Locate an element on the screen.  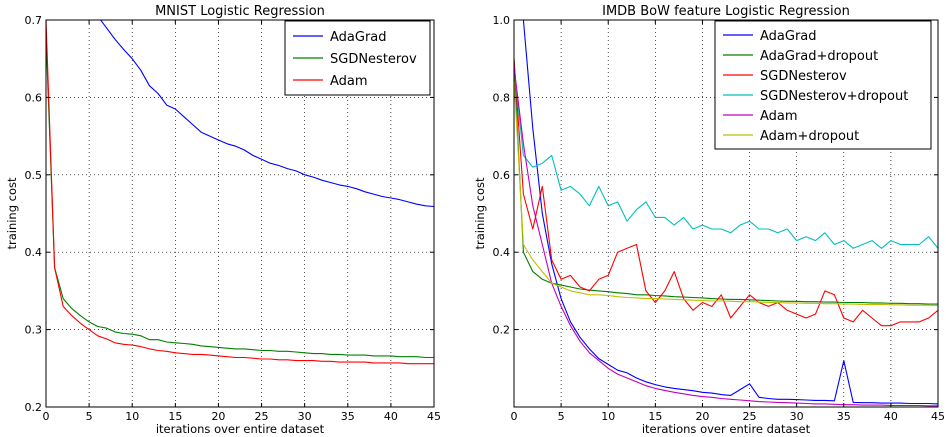
legend-label: Adam+dropout is located at coordinates (809, 136).